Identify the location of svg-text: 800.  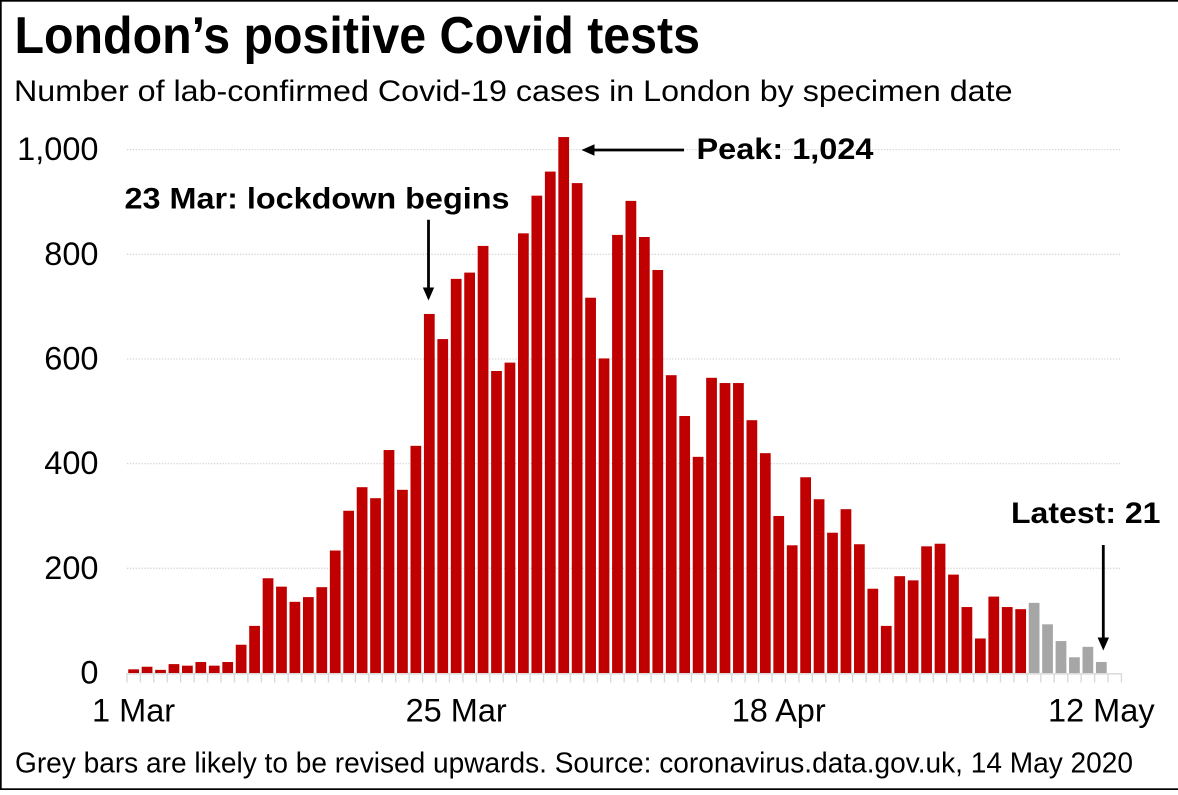
(71, 254).